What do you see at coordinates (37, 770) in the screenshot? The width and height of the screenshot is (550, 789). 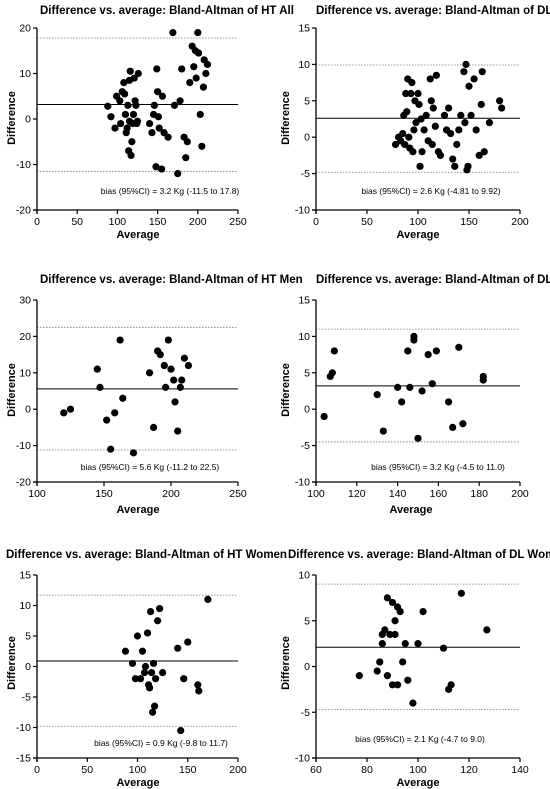 I see `x-tick-label: 0` at bounding box center [37, 770].